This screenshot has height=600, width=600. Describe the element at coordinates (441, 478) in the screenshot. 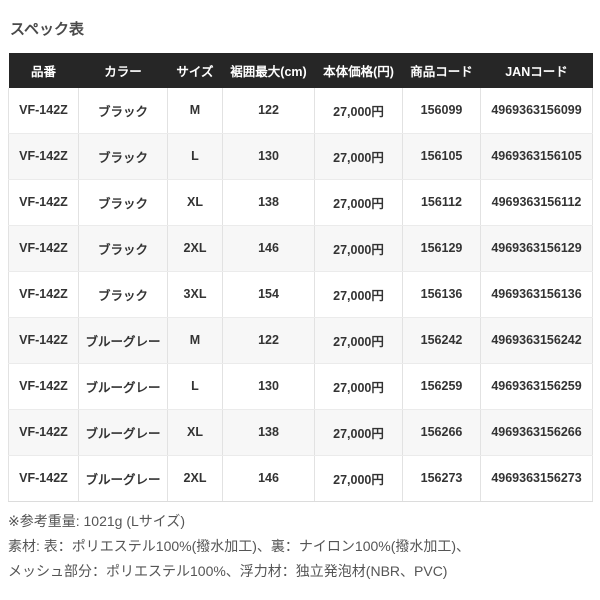

I see `cell-code: 156273` at that location.